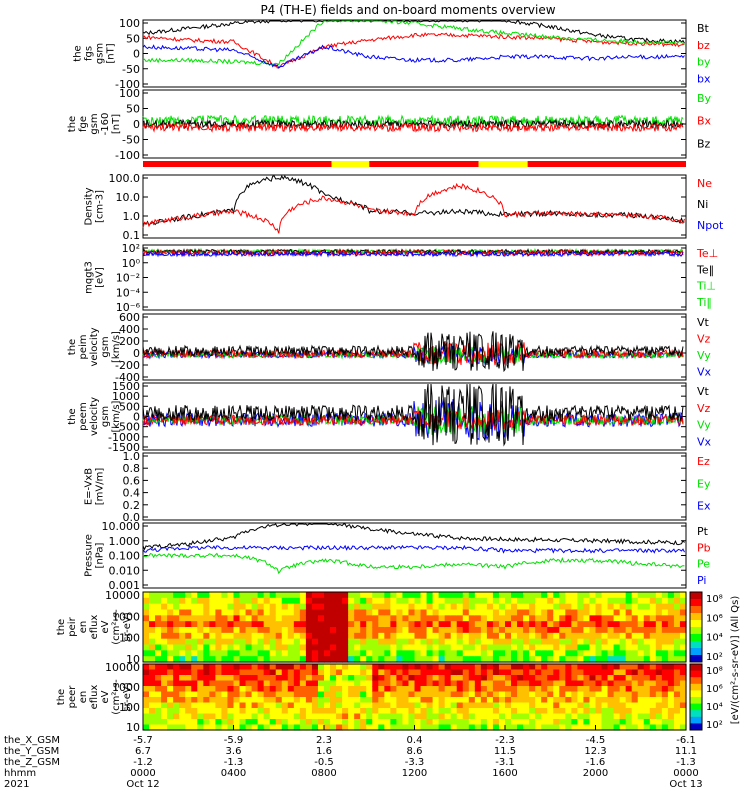  I want to click on y-tick-label: 0.4, so click(132, 493).